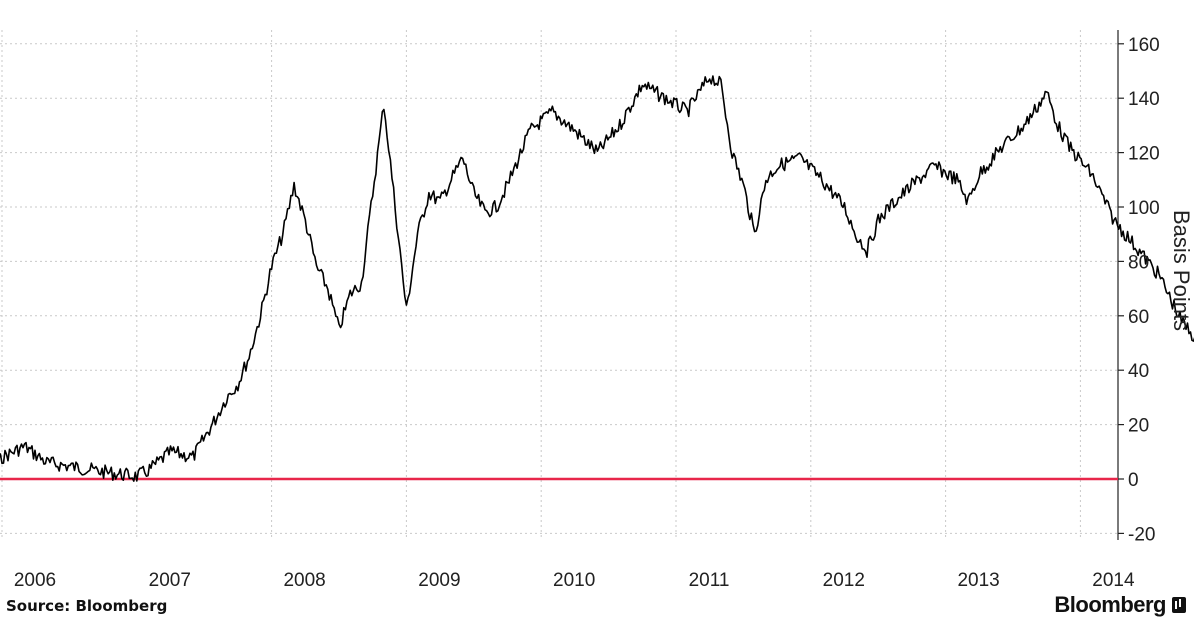 This screenshot has height=630, width=1194. I want to click on source-note: Source: Bloomberg, so click(87, 606).